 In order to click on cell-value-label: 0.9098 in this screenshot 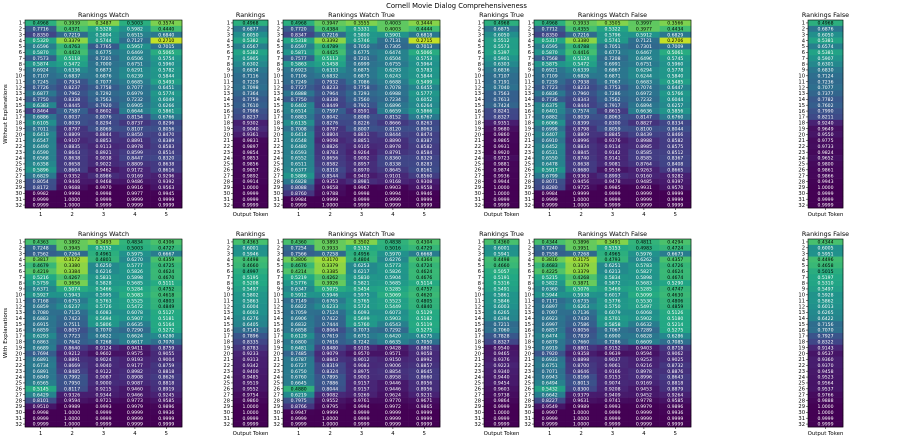, I will do `click(330, 141)`.